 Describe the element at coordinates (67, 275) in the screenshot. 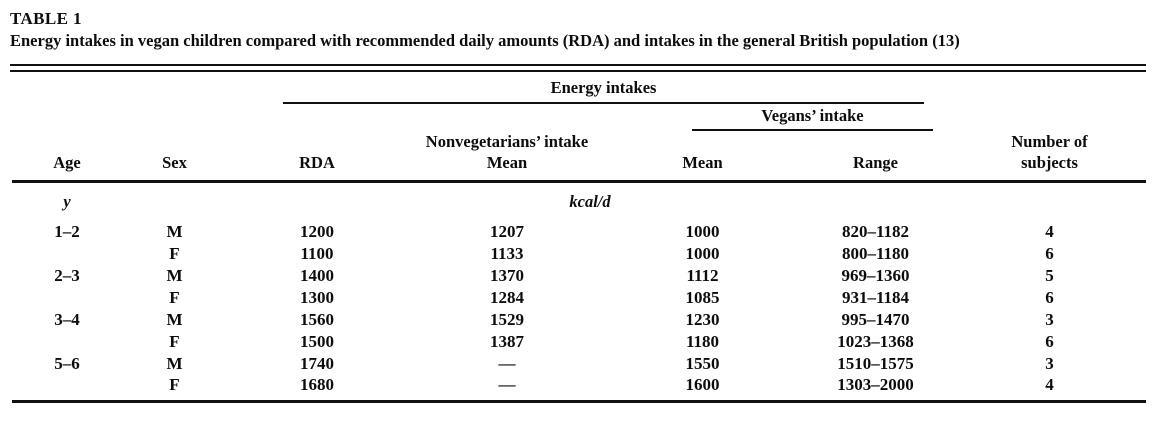

I see `cell-age: 2–3` at that location.